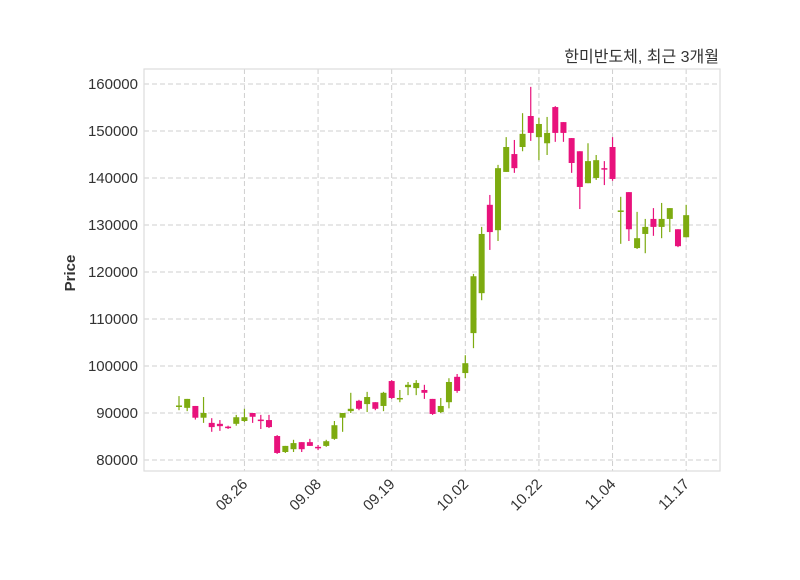 This screenshot has width=800, height=580. What do you see at coordinates (117, 413) in the screenshot?
I see `y-tick-label: 90000` at bounding box center [117, 413].